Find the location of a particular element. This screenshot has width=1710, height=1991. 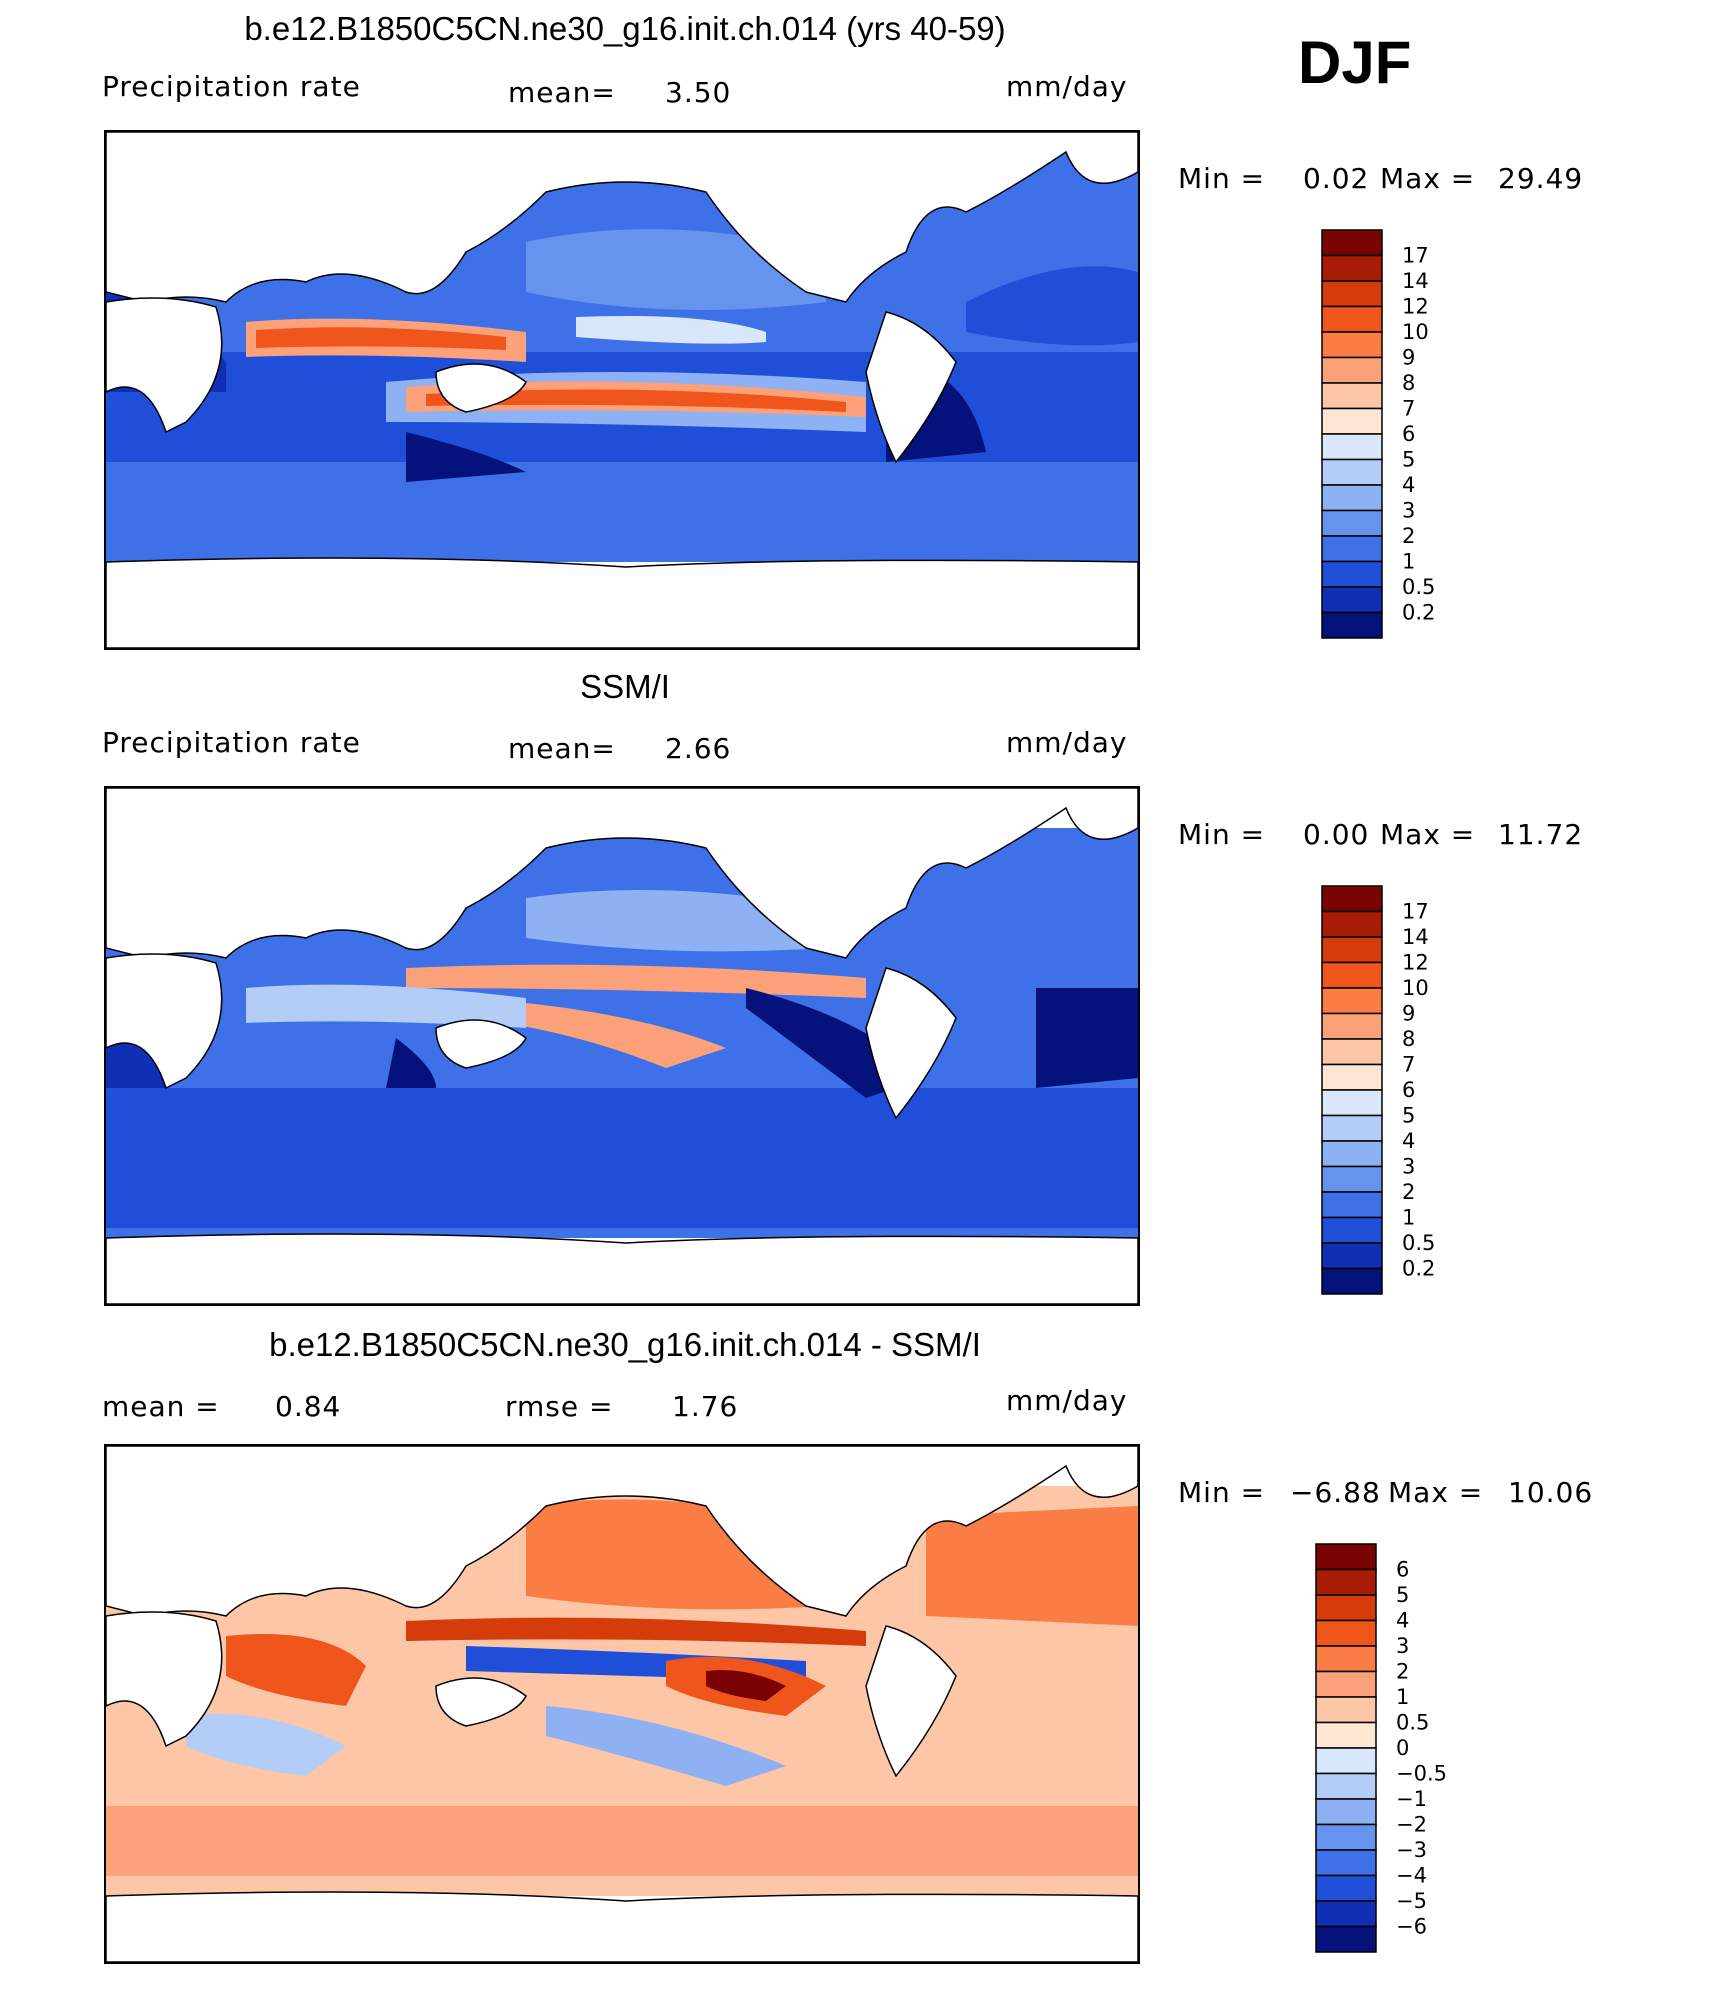

panel-obs-colorbar: 17 14 12 10 9 8 7 6 5 4 3 2 1 0.5 0.2 is located at coordinates (1401, 1091).